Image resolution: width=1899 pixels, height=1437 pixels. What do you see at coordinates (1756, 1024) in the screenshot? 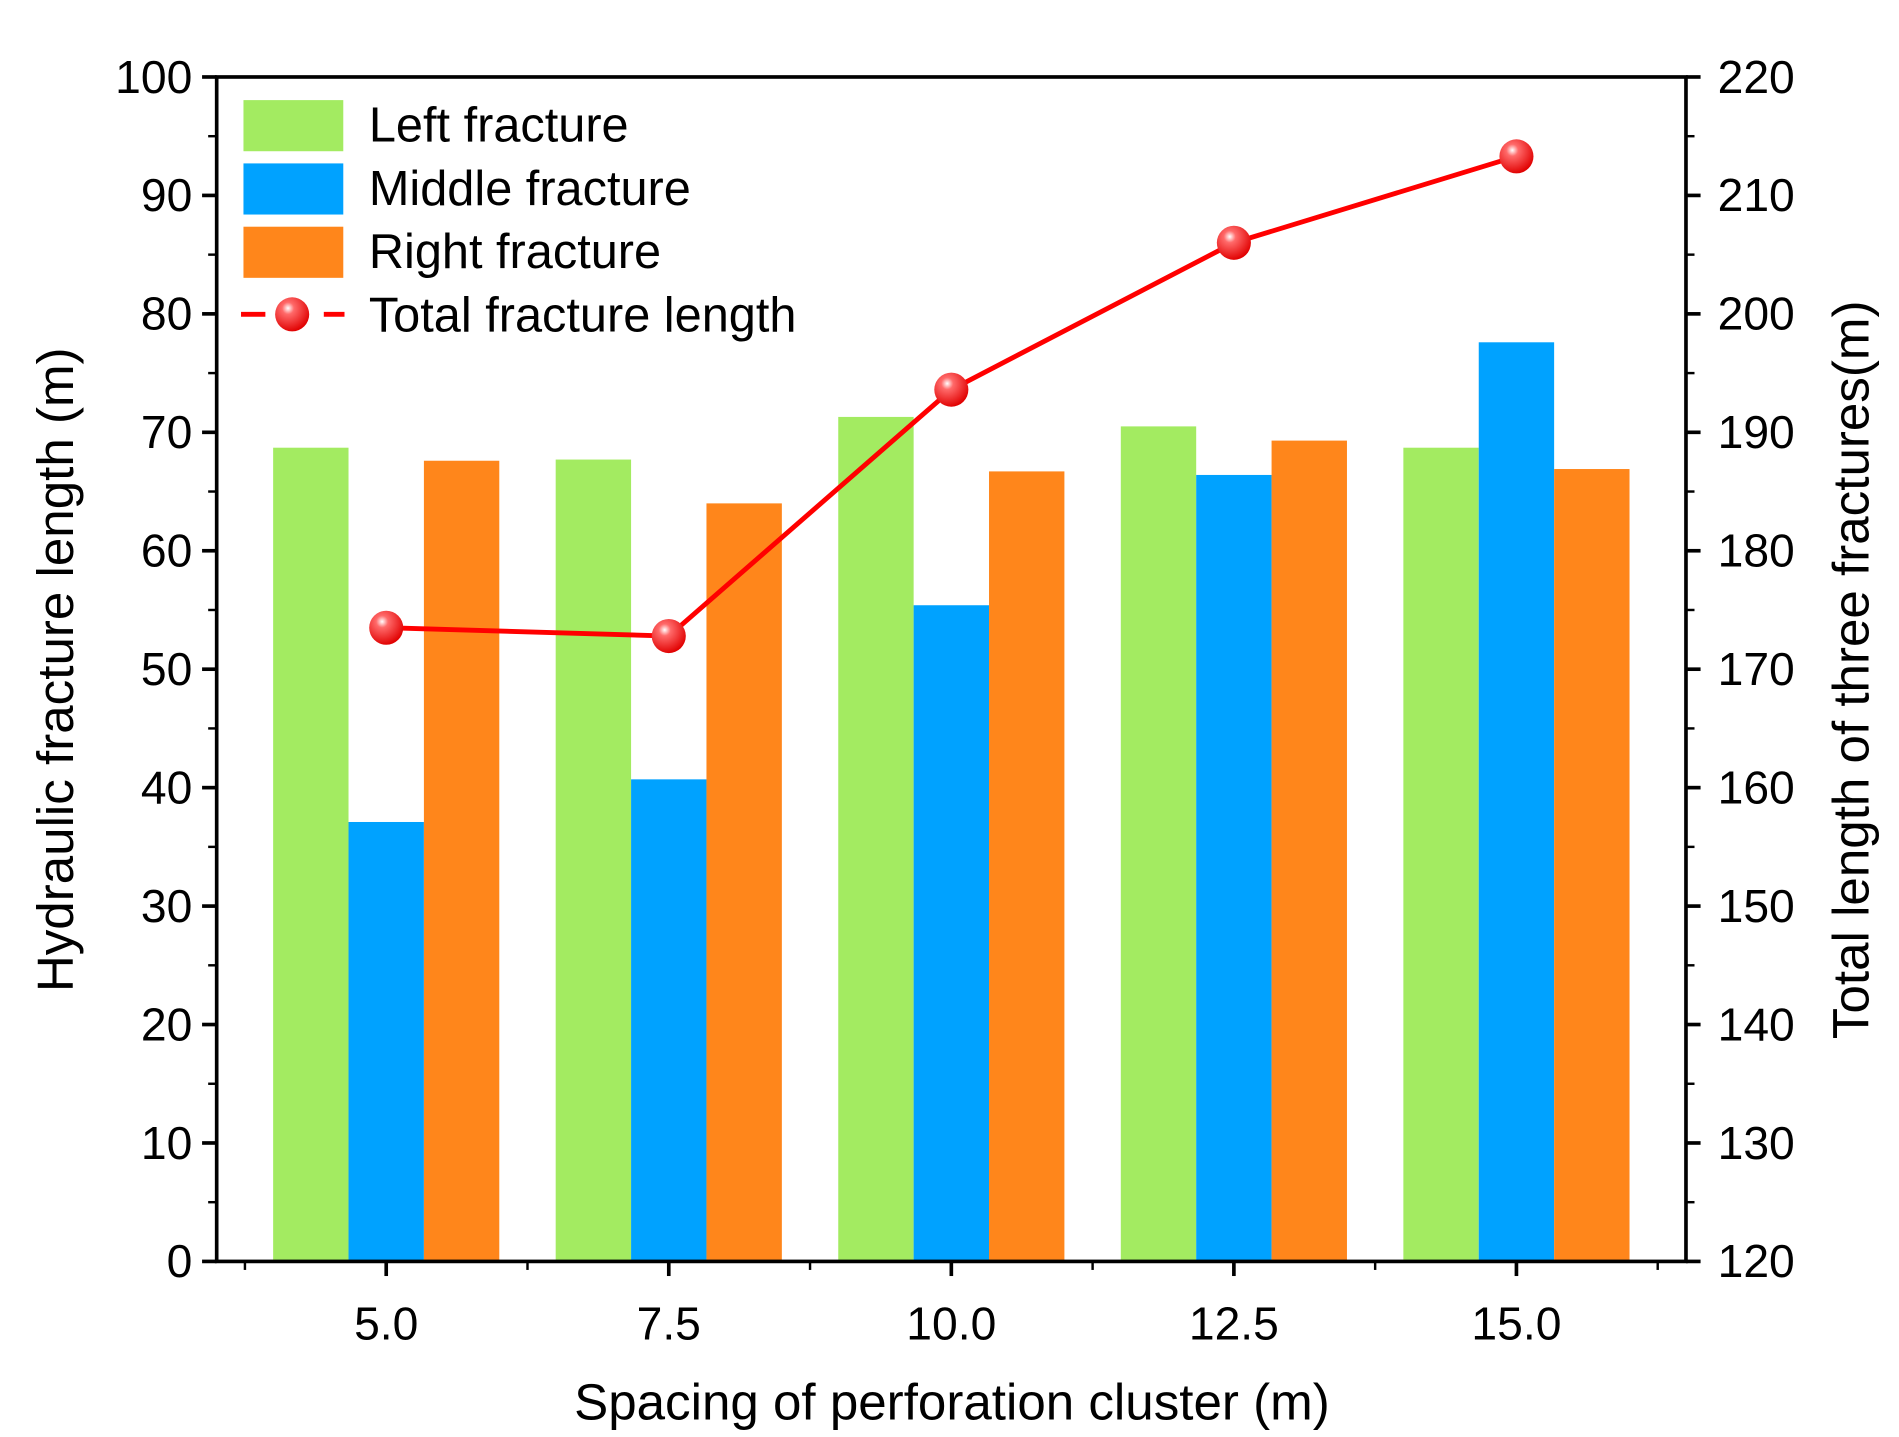
I see `y2-tick-label: 140` at bounding box center [1756, 1024].